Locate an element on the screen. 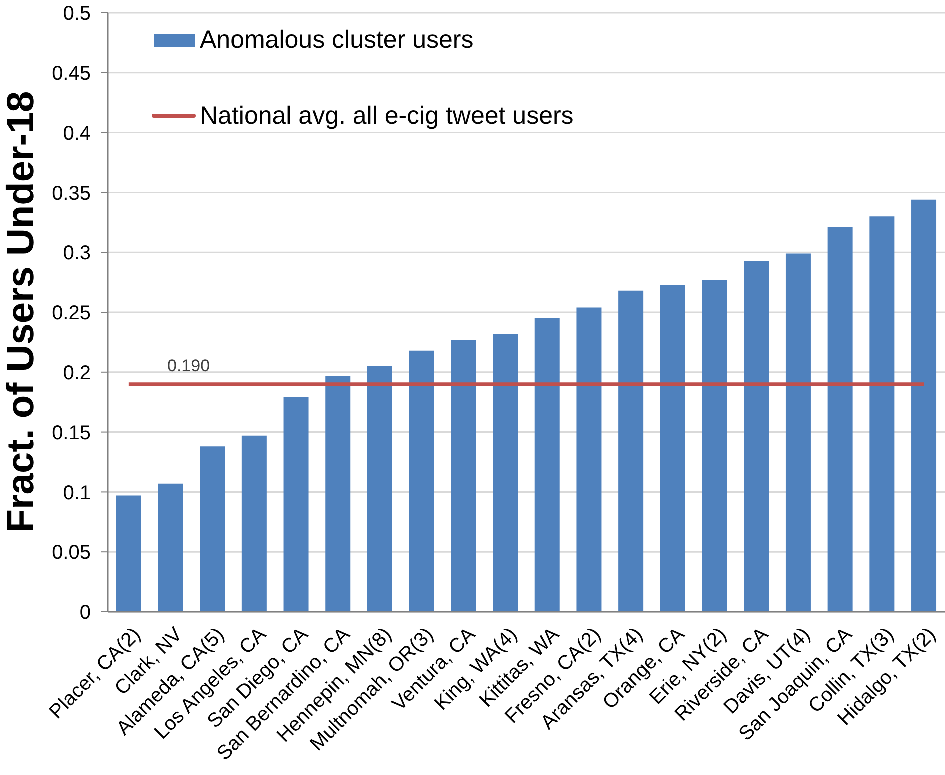 This screenshot has width=945, height=775. y-tick-label: 0.2 is located at coordinates (77, 373).